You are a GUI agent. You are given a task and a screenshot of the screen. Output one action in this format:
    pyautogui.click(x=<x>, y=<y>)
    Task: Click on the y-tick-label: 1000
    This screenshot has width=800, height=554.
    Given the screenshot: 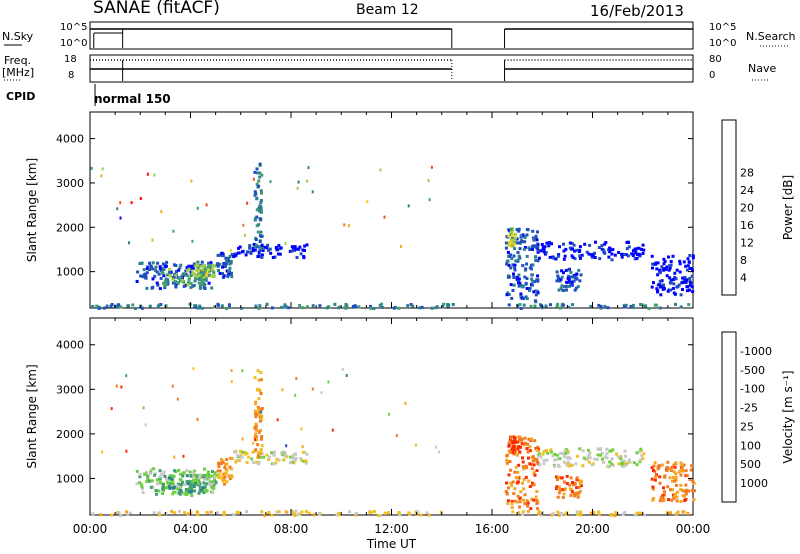 What is the action you would take?
    pyautogui.click(x=70, y=478)
    